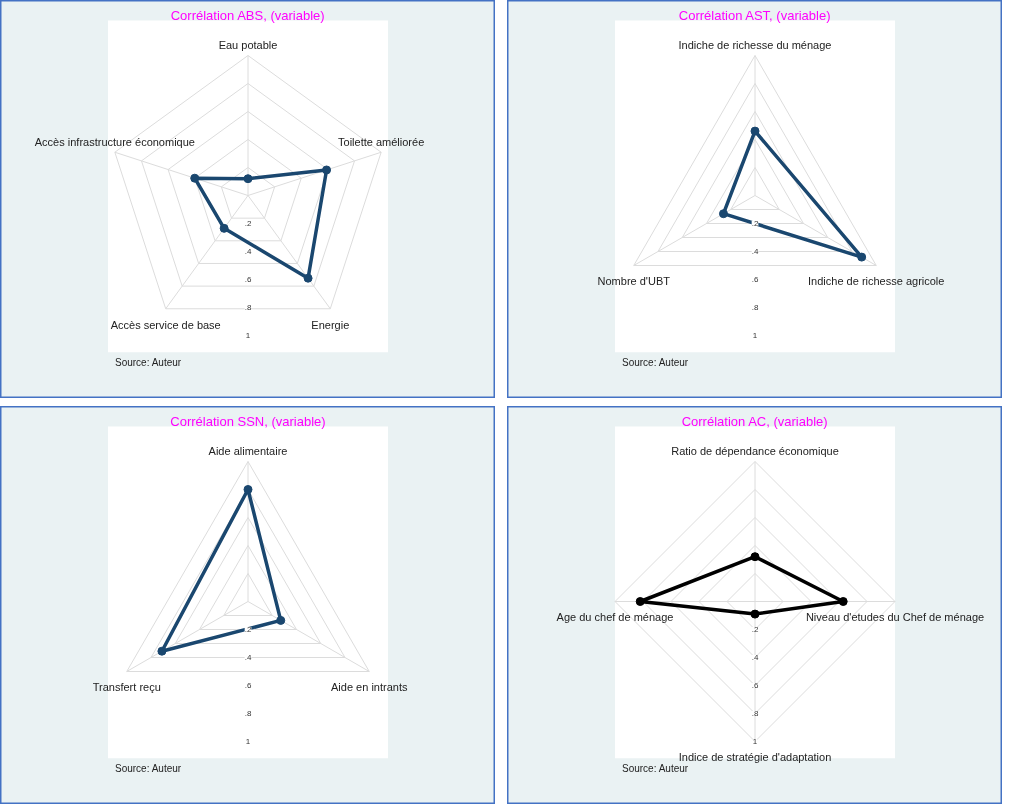 The image size is (1010, 809). What do you see at coordinates (754, 421) in the screenshot?
I see `chart-title: Corrélation AC, (variable)` at bounding box center [754, 421].